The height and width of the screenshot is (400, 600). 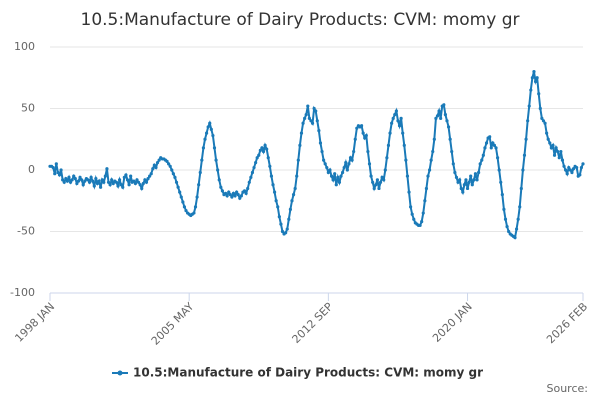 What do you see at coordinates (120, 373) in the screenshot?
I see `legend-marker` at bounding box center [120, 373].